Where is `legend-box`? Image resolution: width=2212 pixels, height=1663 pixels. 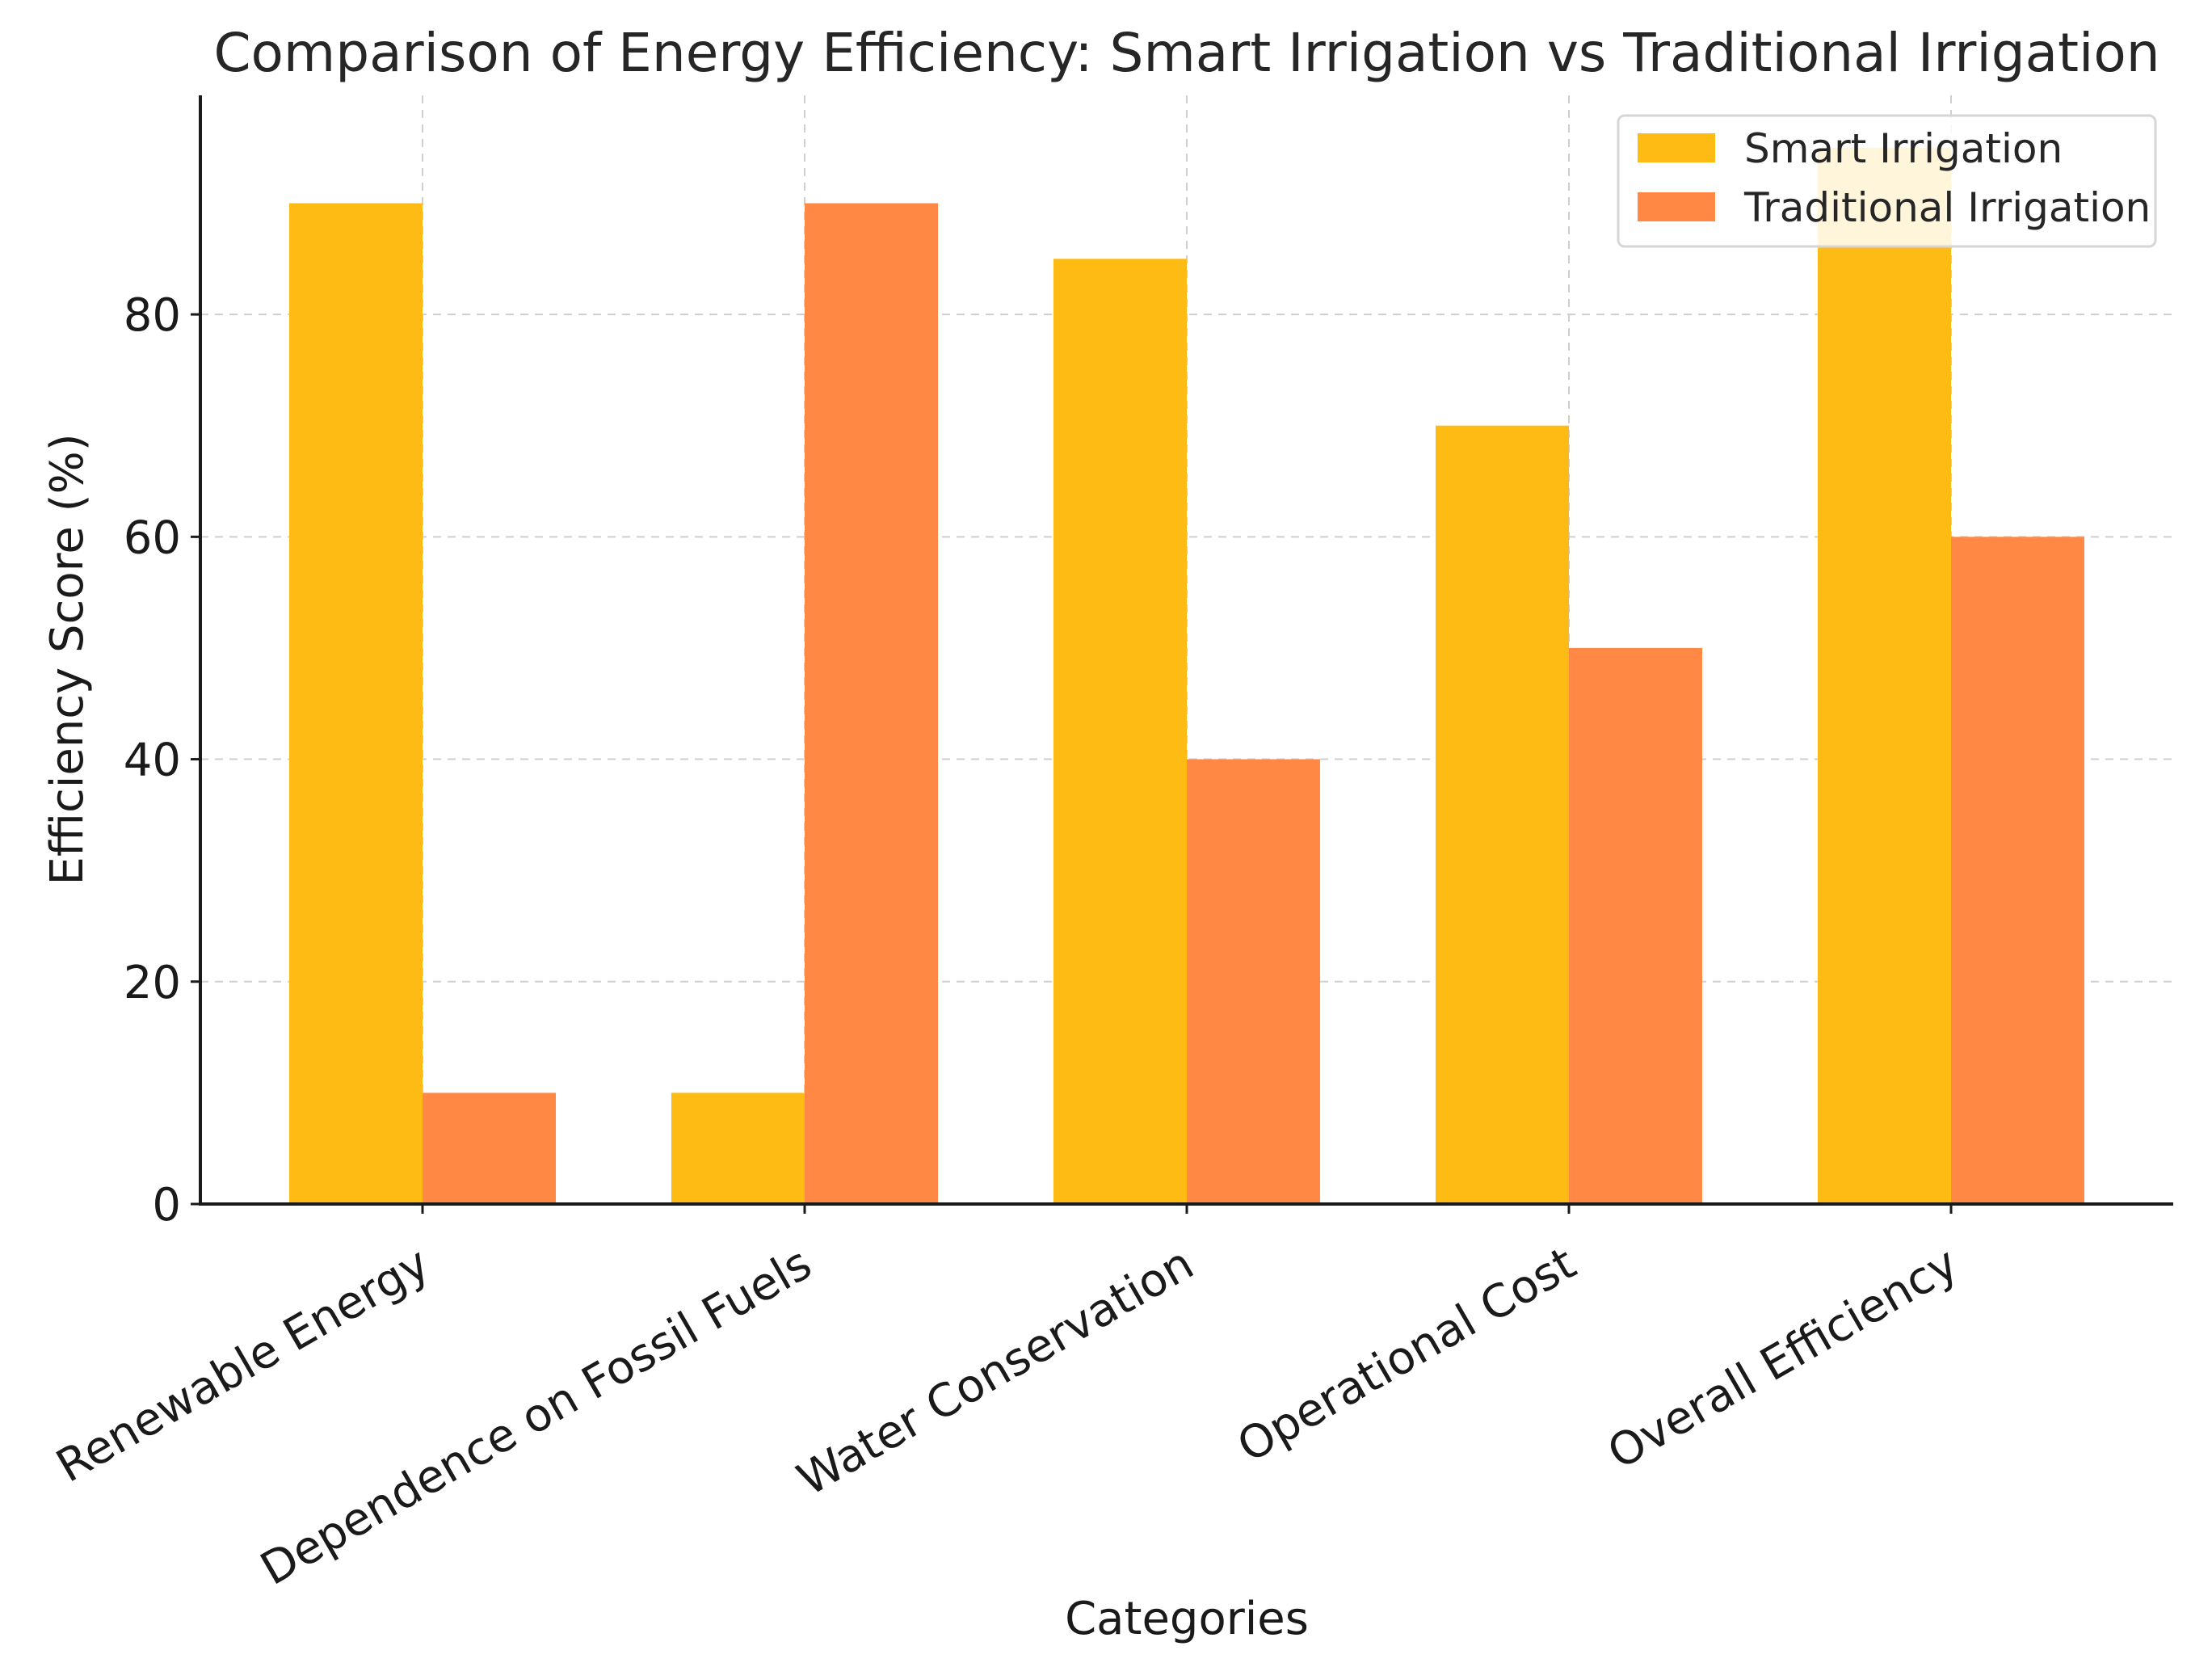 legend-box is located at coordinates (1887, 181).